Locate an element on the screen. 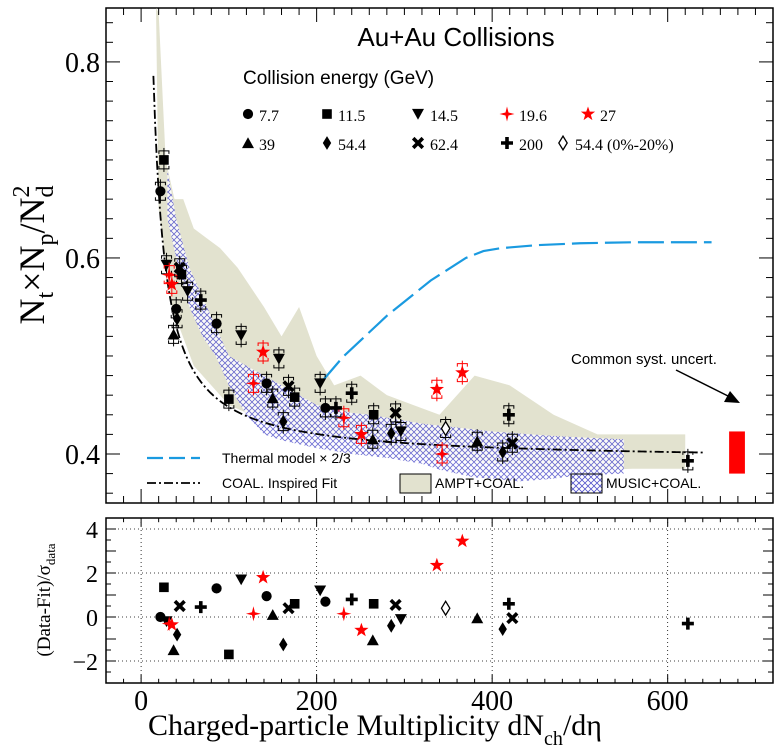 Image resolution: width=781 pixels, height=750 pixels. residual-62.4-2 is located at coordinates (395, 604).